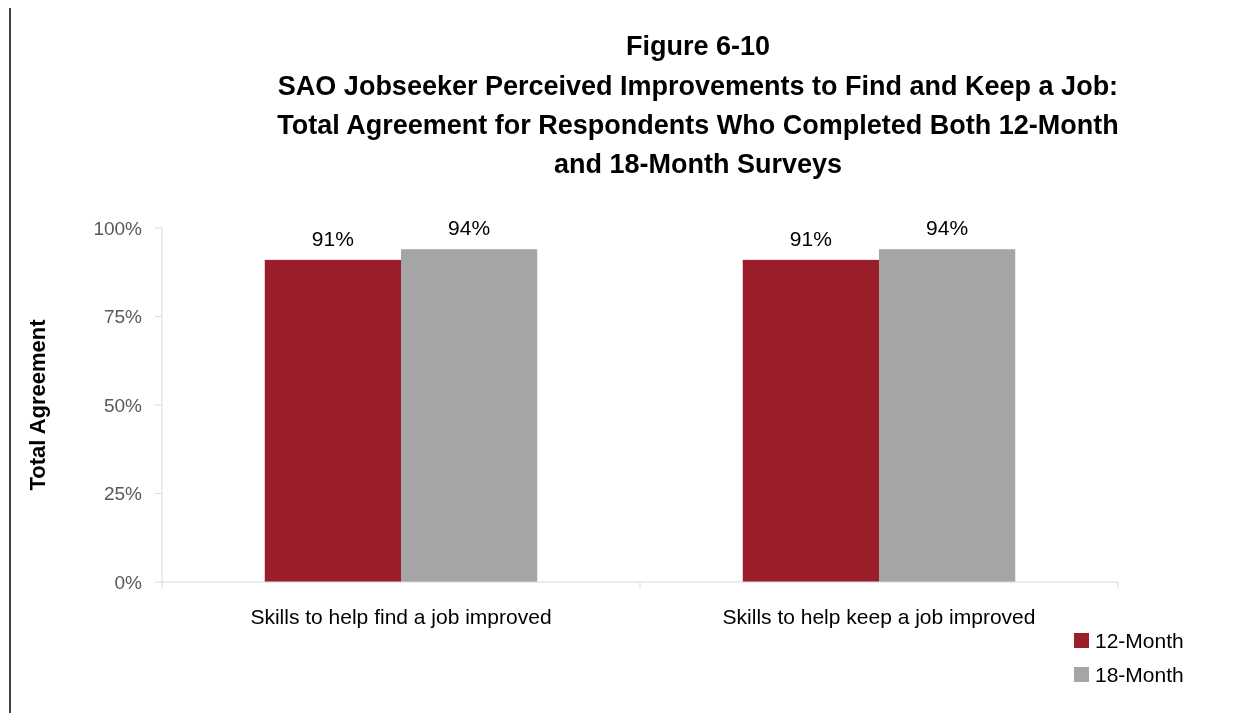 The height and width of the screenshot is (713, 1248). Describe the element at coordinates (401, 616) in the screenshot. I see `x-tick-label: Skills to help find a job improved` at that location.